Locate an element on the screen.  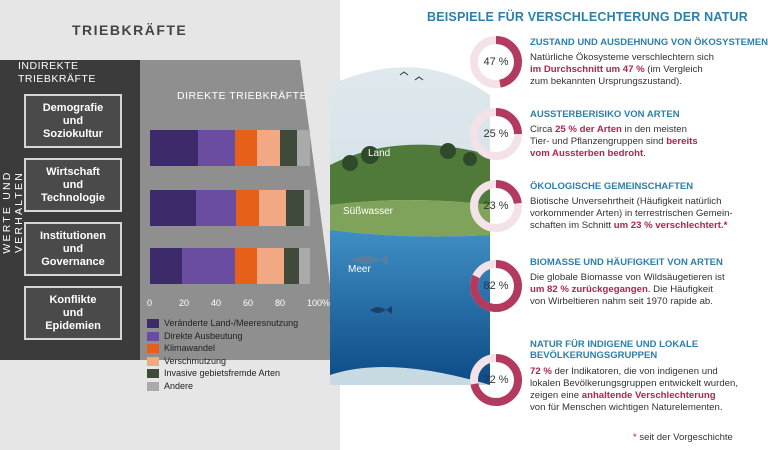
driver-line: Konflikte is located at coordinates (73, 299).